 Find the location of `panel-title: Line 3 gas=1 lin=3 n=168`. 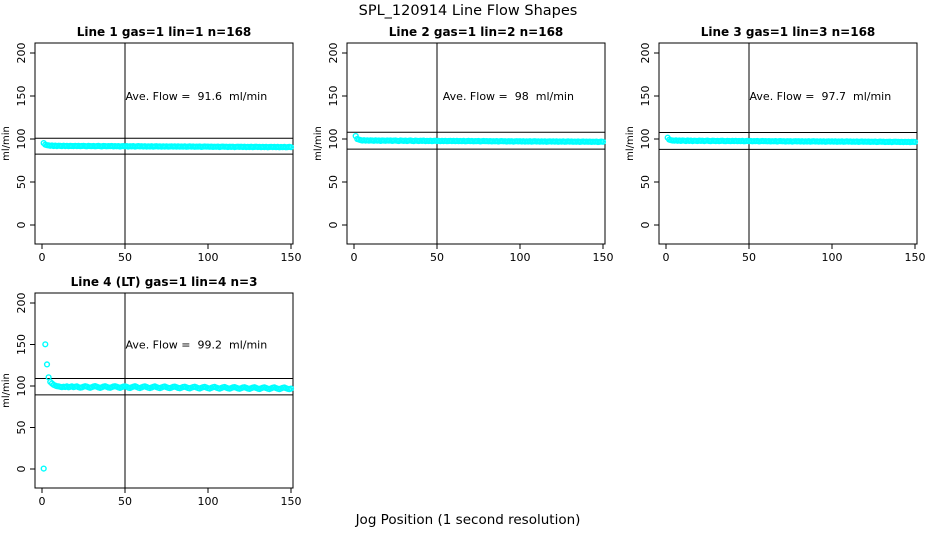

panel-title: Line 3 gas=1 lin=3 n=168 is located at coordinates (788, 32).